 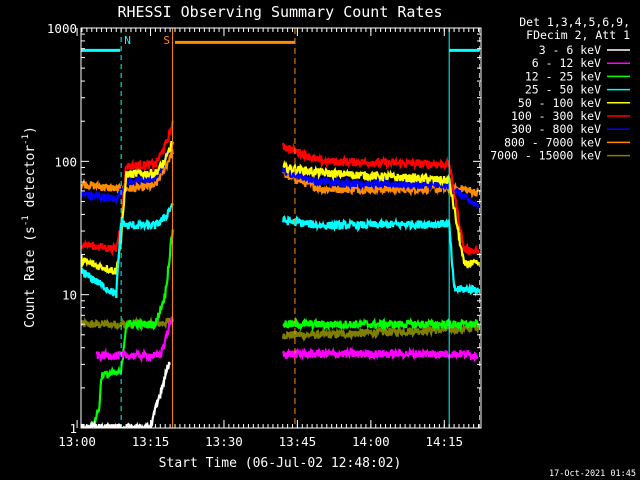 What do you see at coordinates (563, 90) in the screenshot?
I see `legend-label: 25 - 50 keV` at bounding box center [563, 90].